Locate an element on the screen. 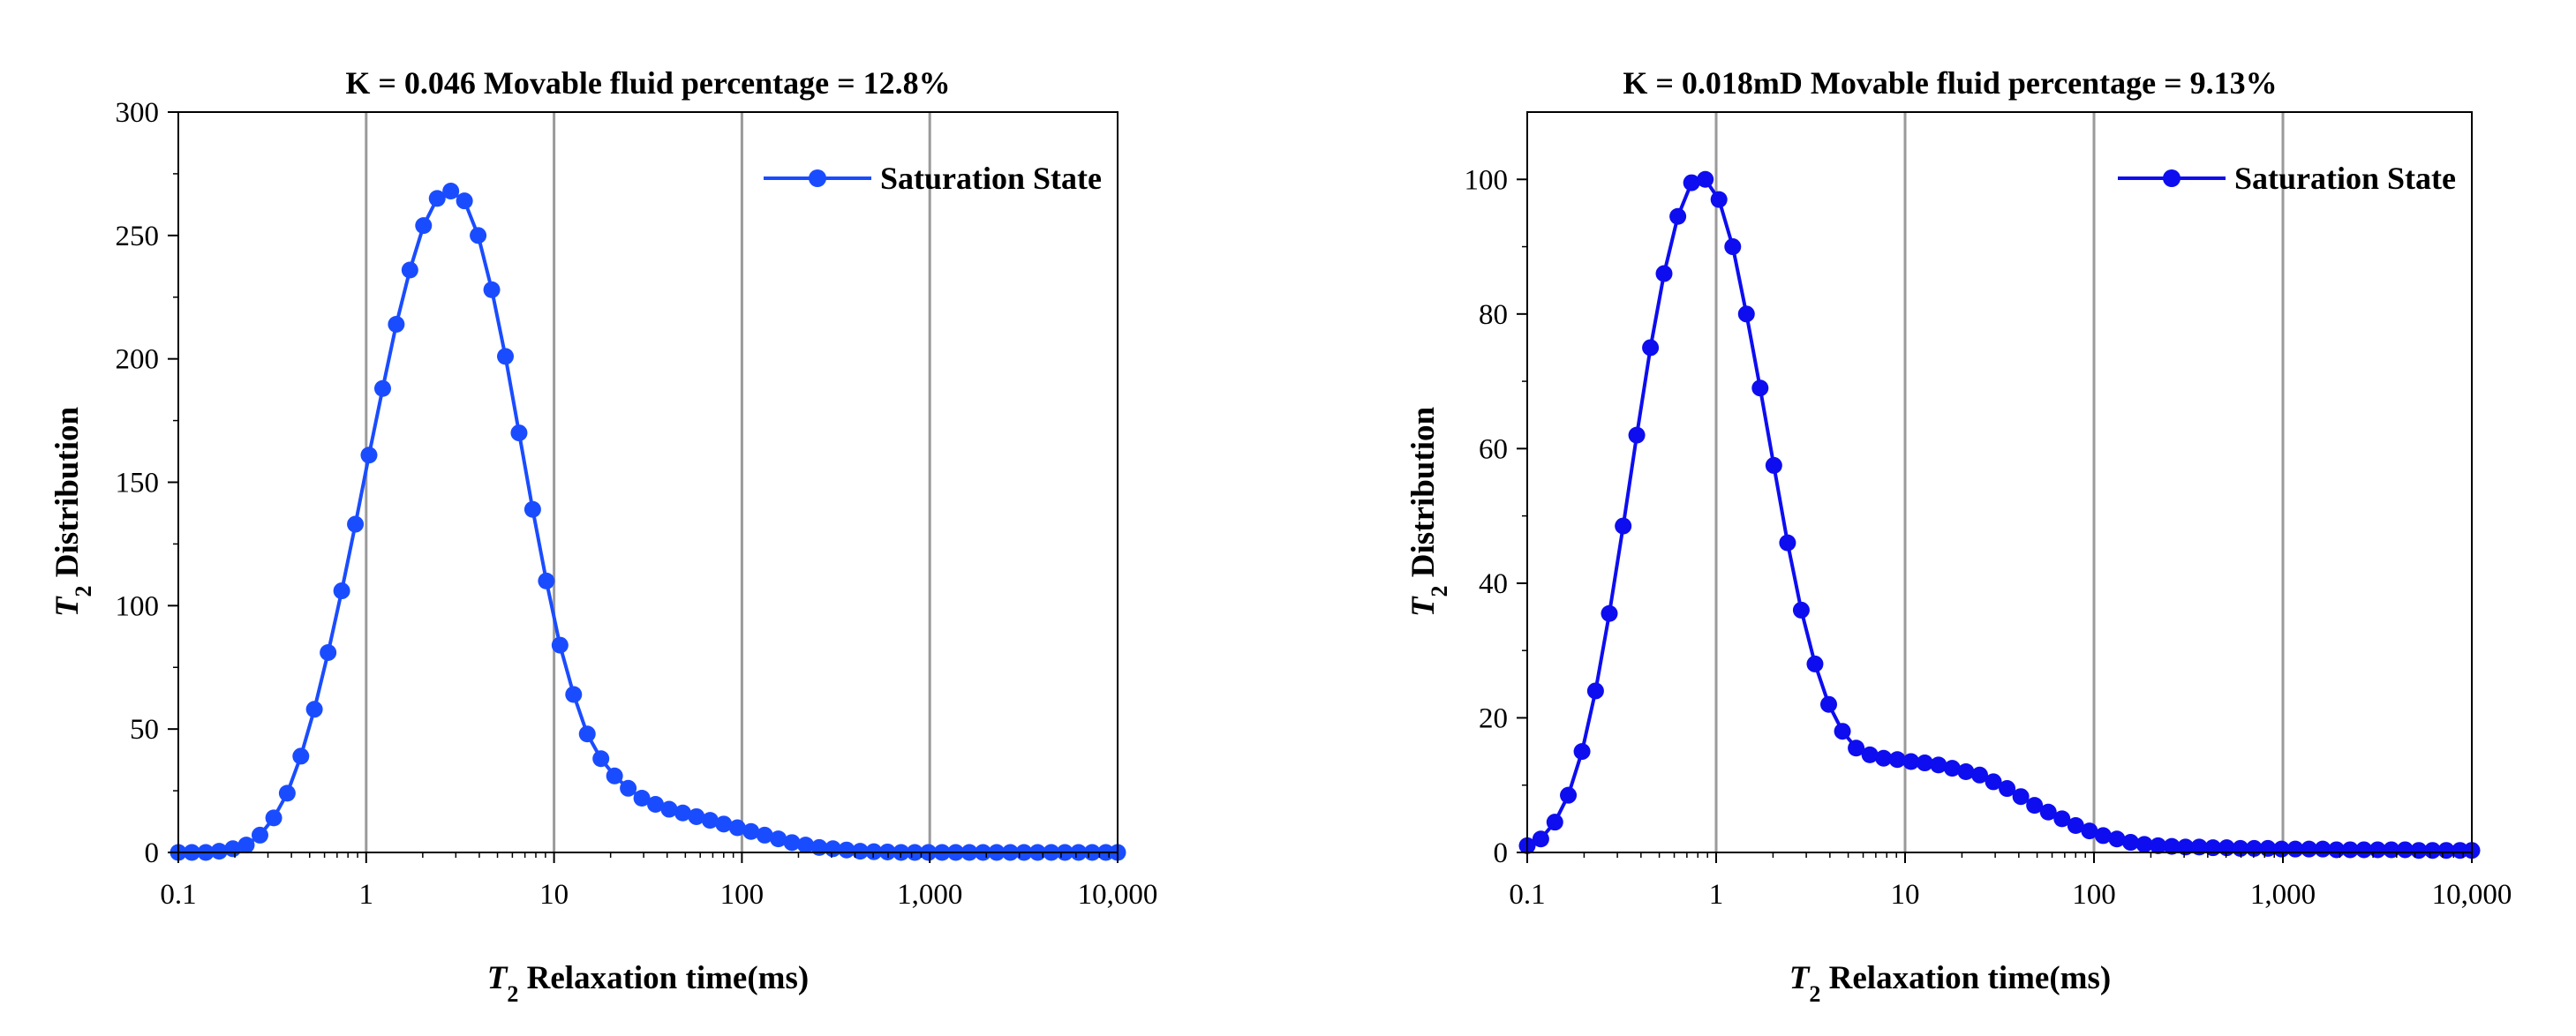 The height and width of the screenshot is (1036, 2576). x-axis-label: T2 Relaxation time(ms) is located at coordinates (1950, 984).